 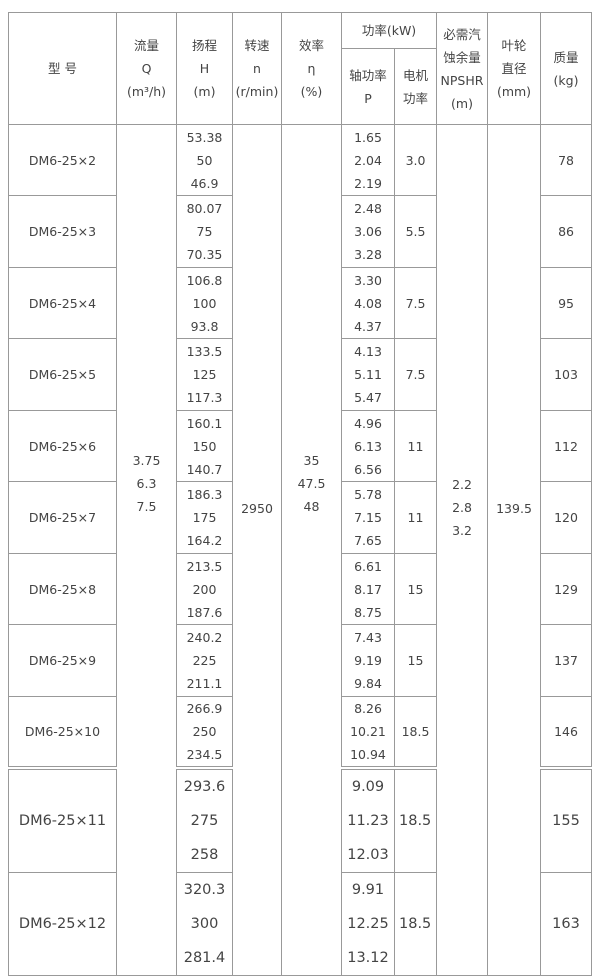 I want to click on table-row: DM6-25×5 133.5 125 117.3 4.13 5.11 5.47 7.5 103, so click(x=300, y=374).